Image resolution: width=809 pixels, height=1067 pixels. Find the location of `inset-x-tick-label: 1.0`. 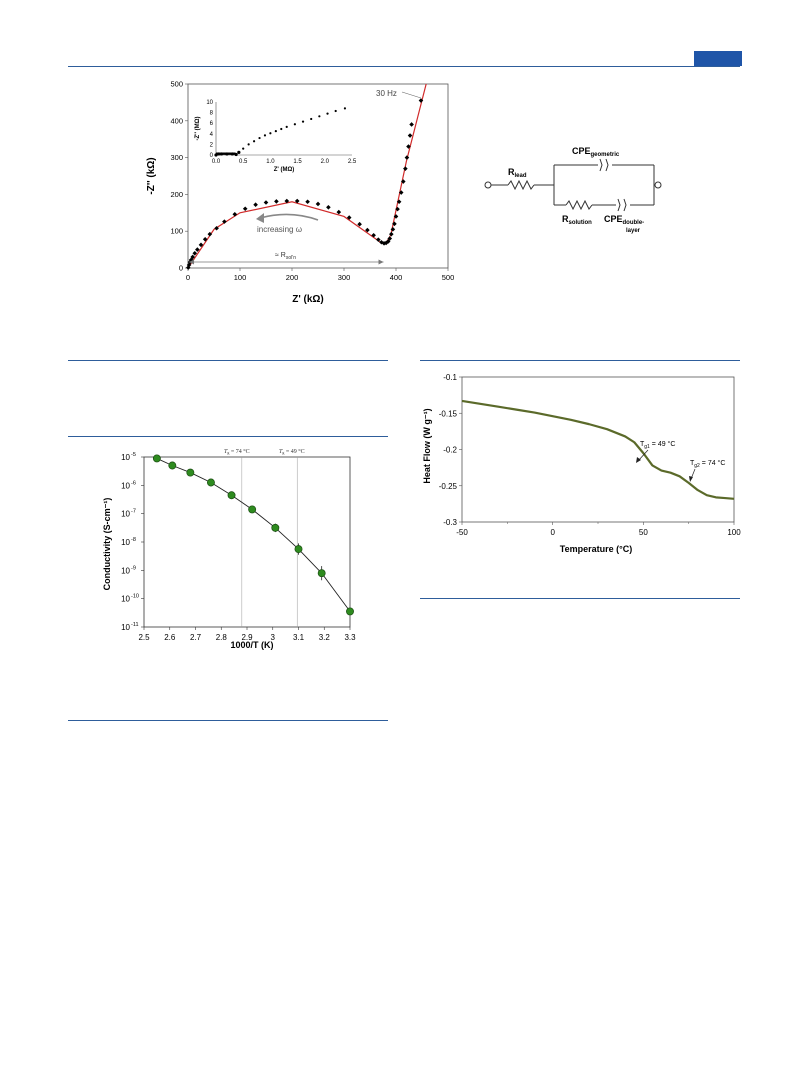

inset-x-tick-label: 1.0 is located at coordinates (270, 162).